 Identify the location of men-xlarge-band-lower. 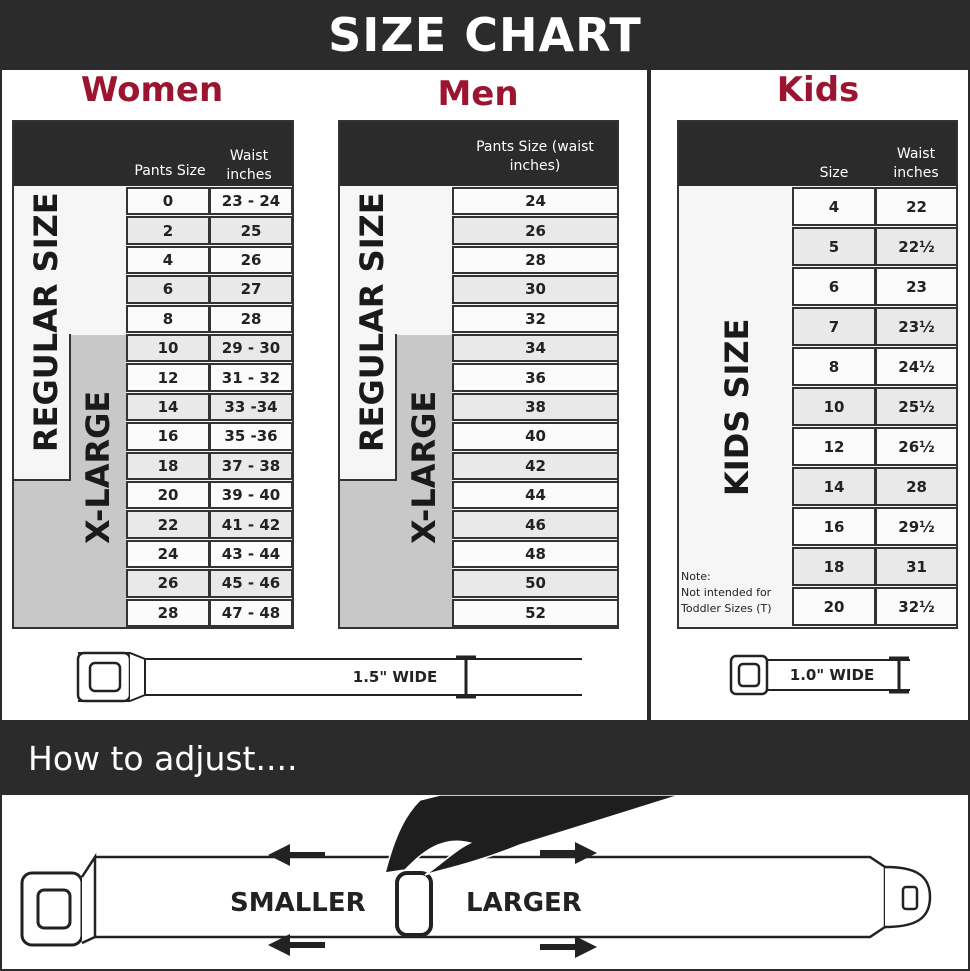
(396, 553).